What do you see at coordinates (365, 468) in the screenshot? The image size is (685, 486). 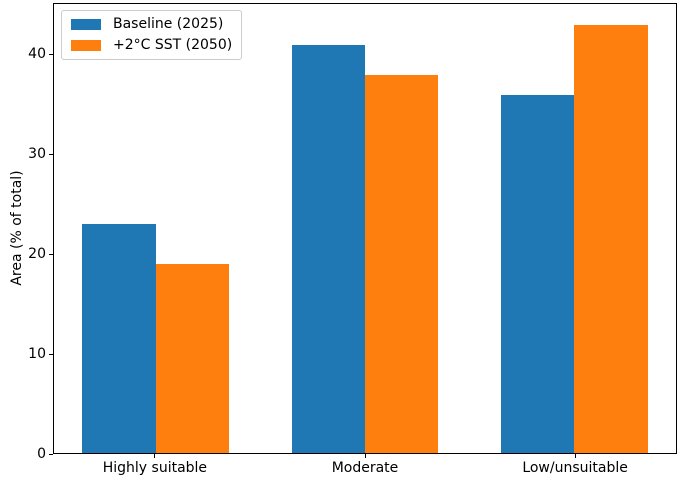 I see `x-tick-label: Moderate` at bounding box center [365, 468].